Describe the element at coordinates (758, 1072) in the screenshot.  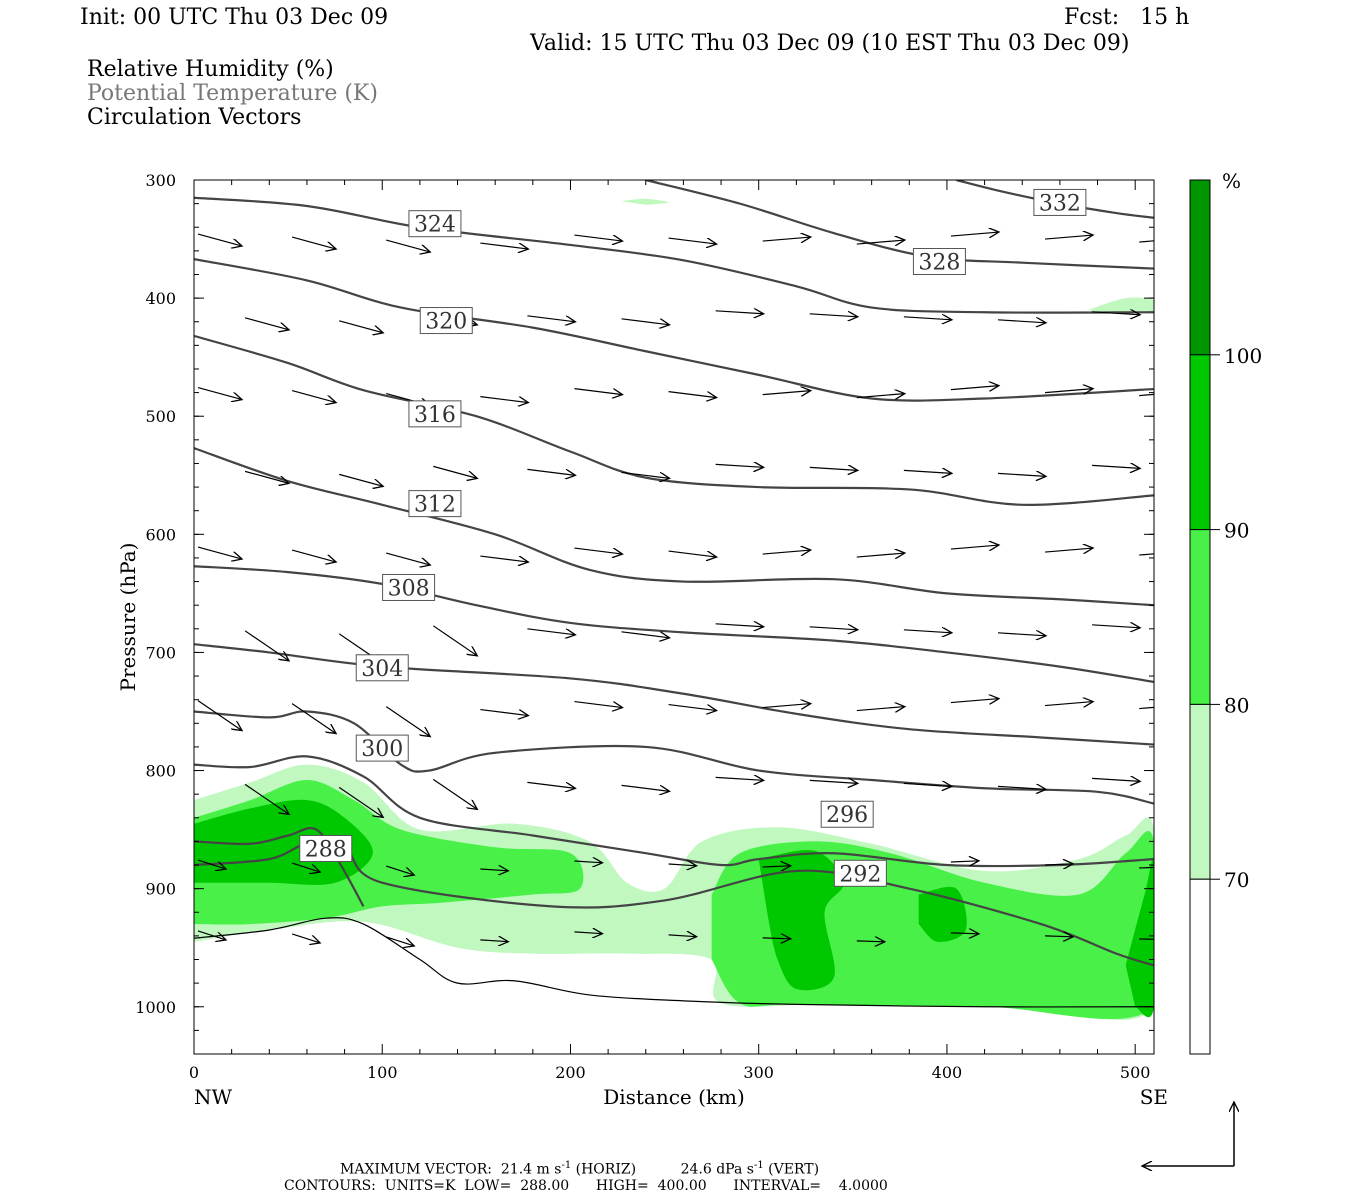
I see `x-tick-label: 300` at that location.